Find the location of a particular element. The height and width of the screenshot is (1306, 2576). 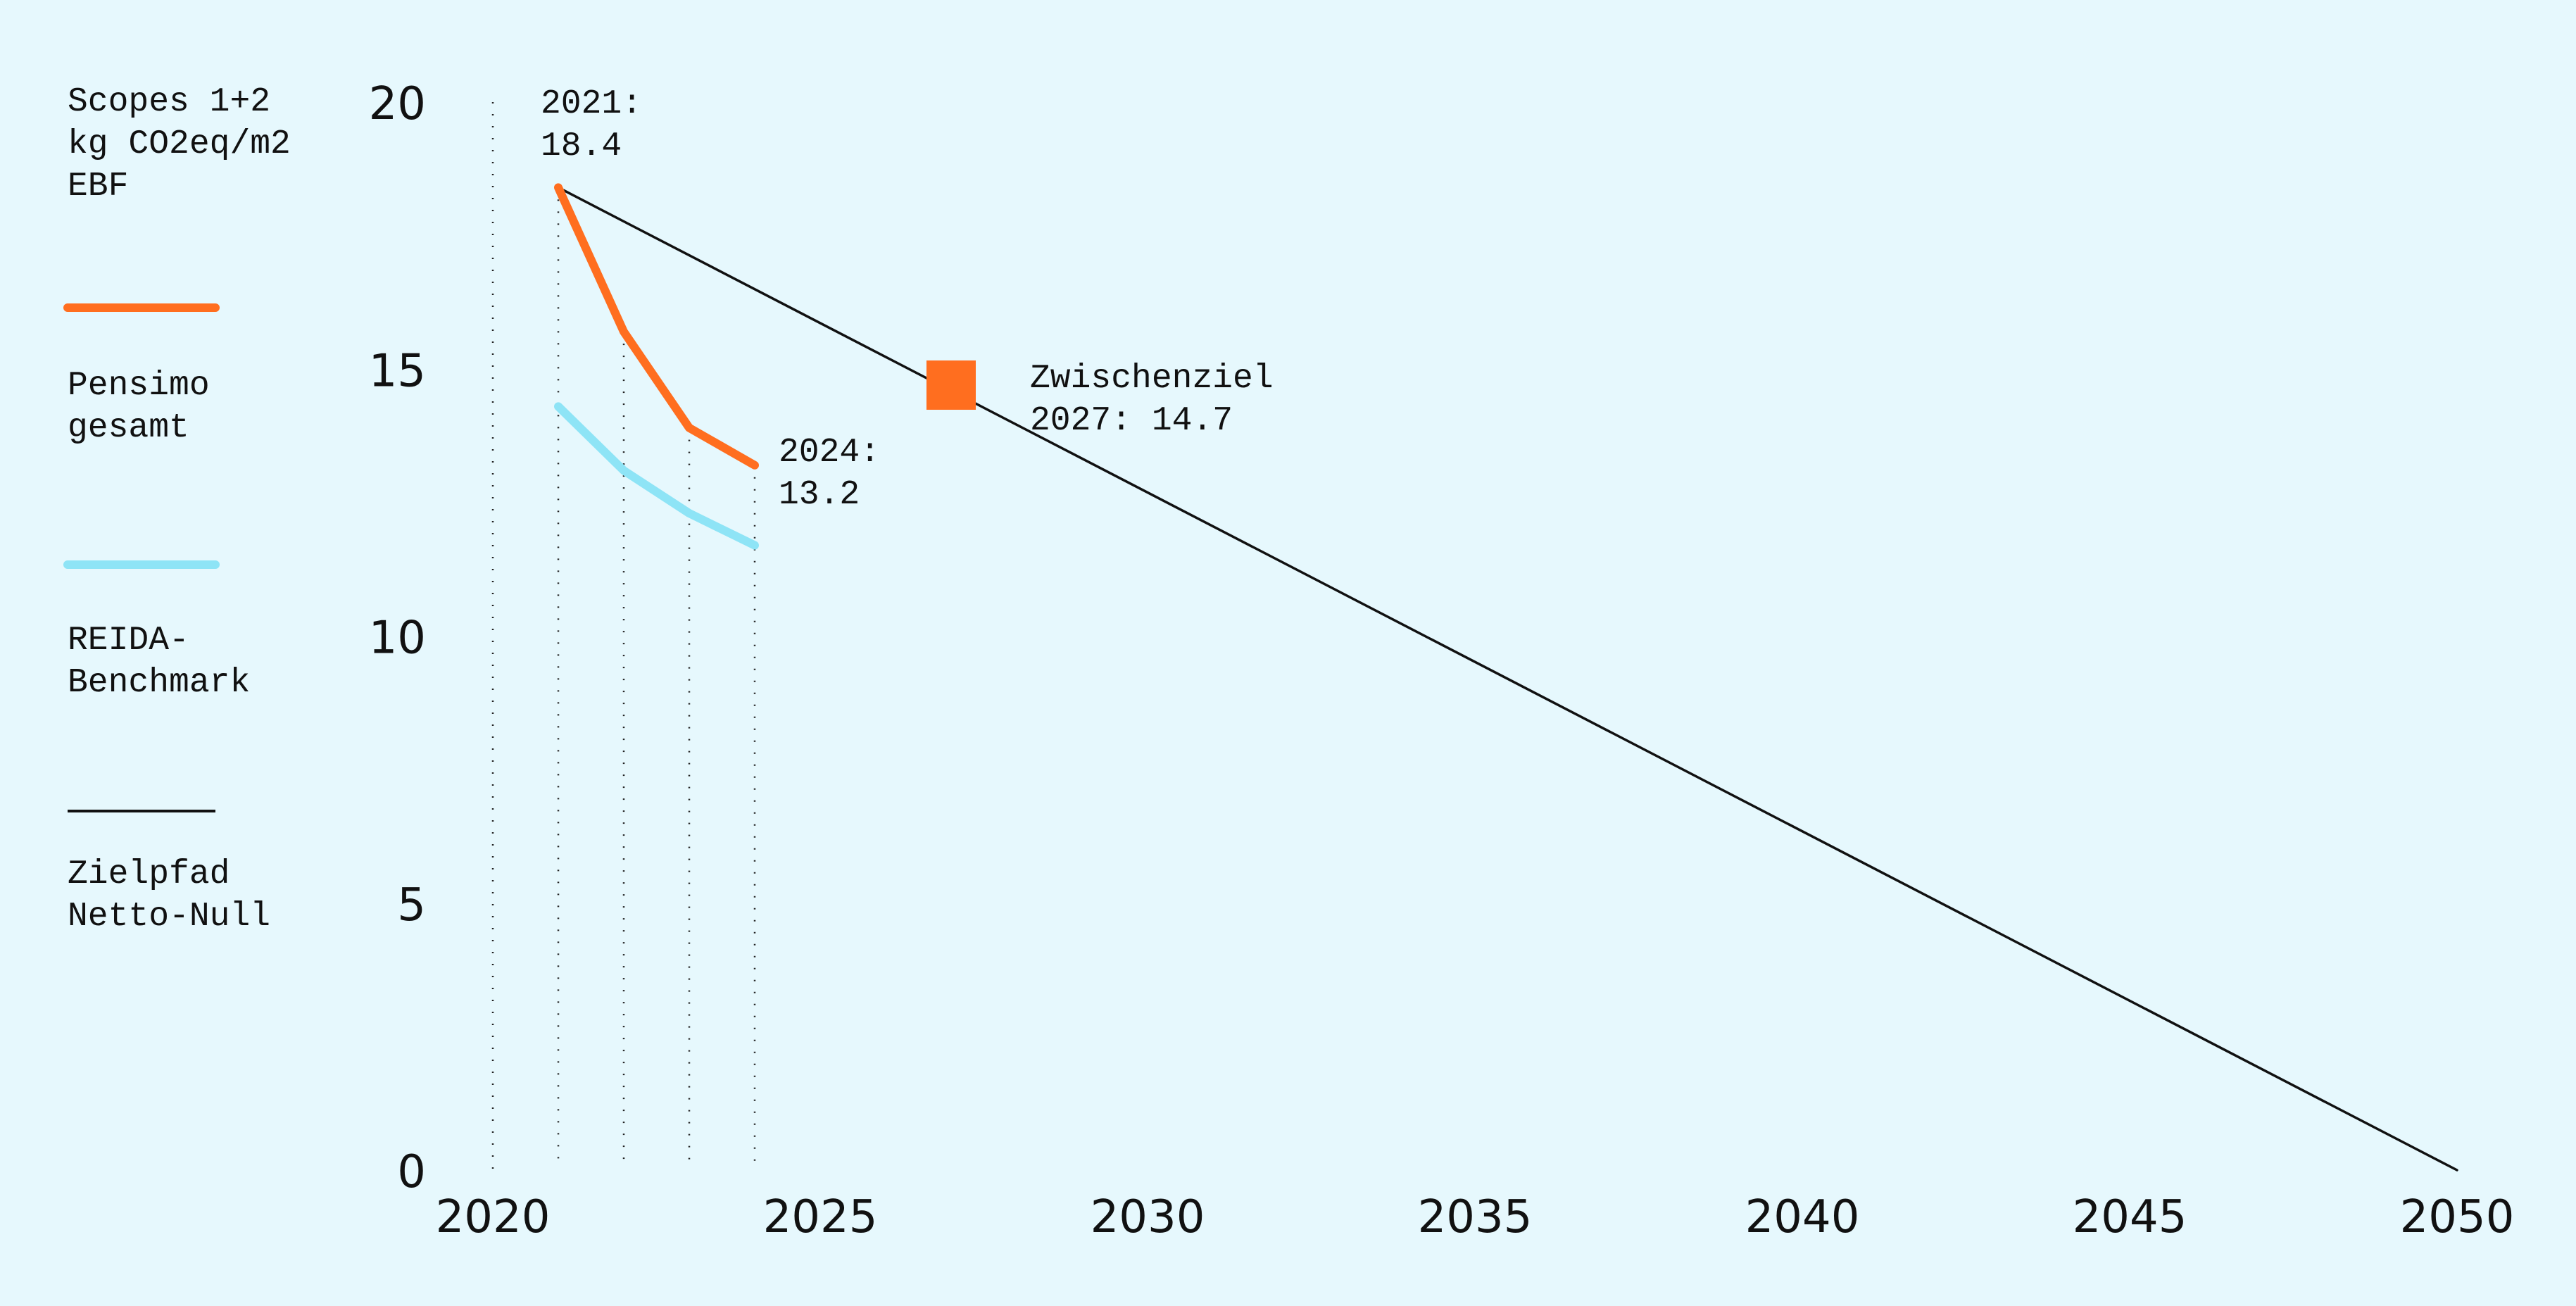

x-axis: 2020 2025 2030 2035 2040 2045 2050 is located at coordinates (1475, 1217).